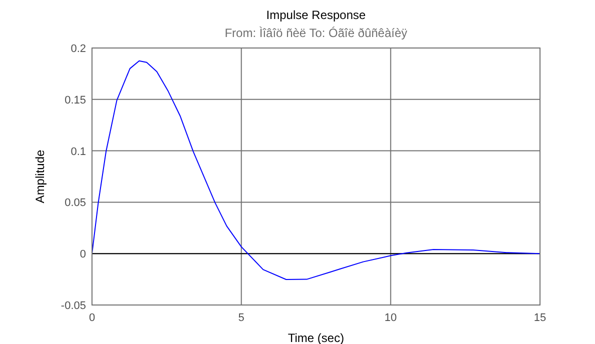 This screenshot has height=344, width=595. Describe the element at coordinates (83, 254) in the screenshot. I see `y-tick-label: 0` at that location.